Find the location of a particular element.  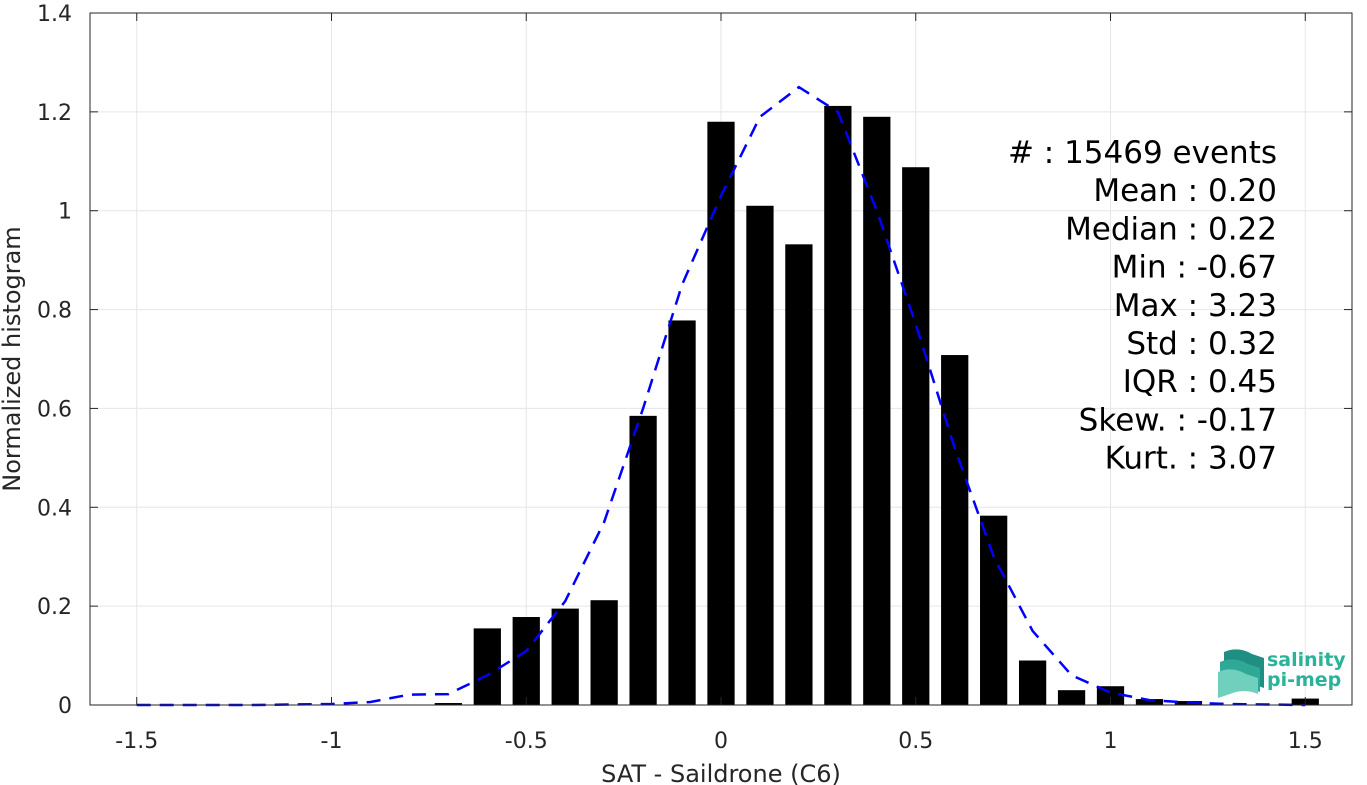

stat-line: # : 15469 events is located at coordinates (1142, 153).